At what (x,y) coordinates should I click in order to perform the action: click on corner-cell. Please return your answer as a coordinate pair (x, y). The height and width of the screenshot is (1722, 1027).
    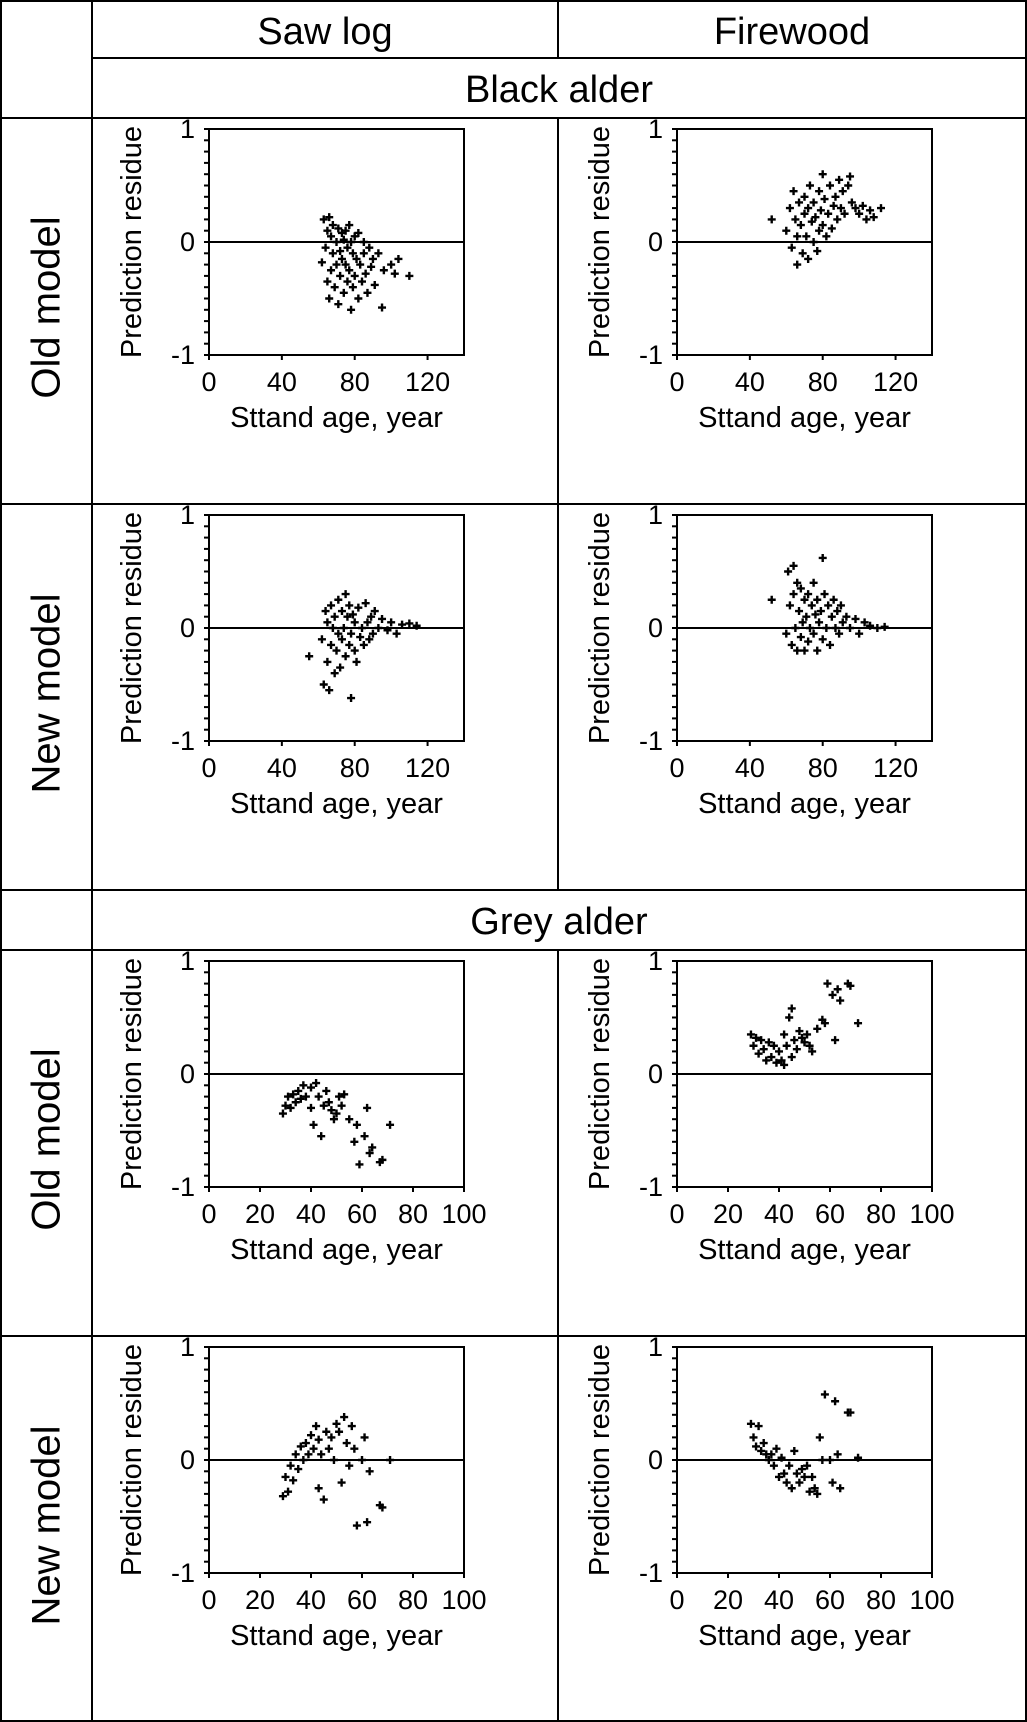
    Looking at the image, I should click on (46, 59).